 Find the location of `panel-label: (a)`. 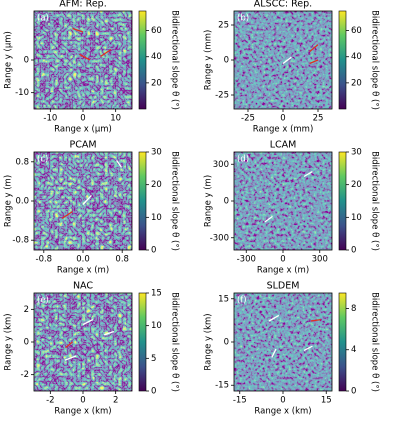

panel-label: (a) is located at coordinates (43, 19).